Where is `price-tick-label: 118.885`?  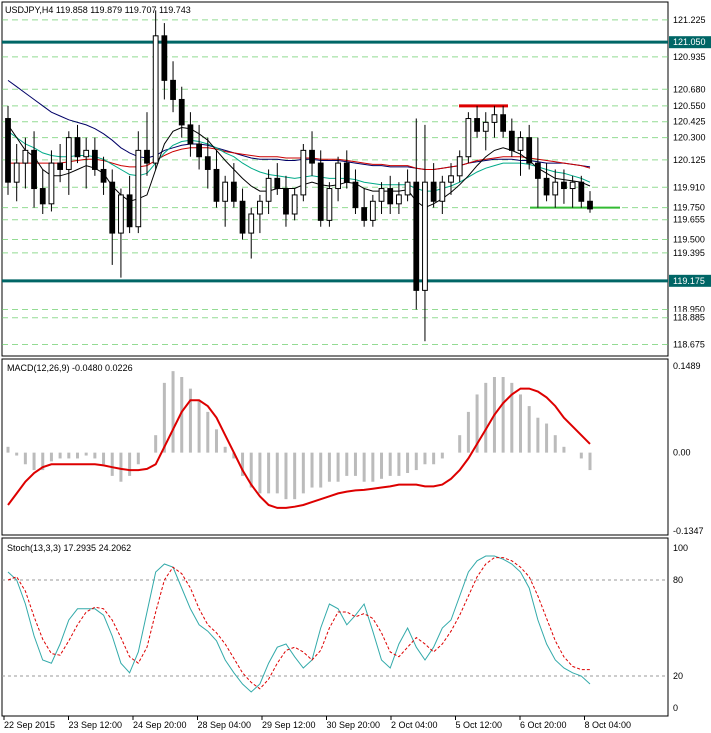
price-tick-label: 118.885 is located at coordinates (689, 318).